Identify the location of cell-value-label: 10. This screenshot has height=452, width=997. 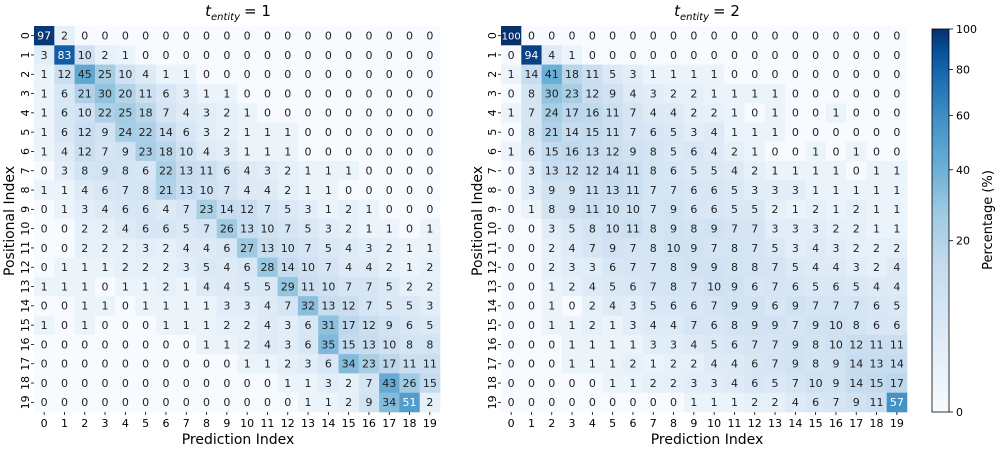
(85, 55).